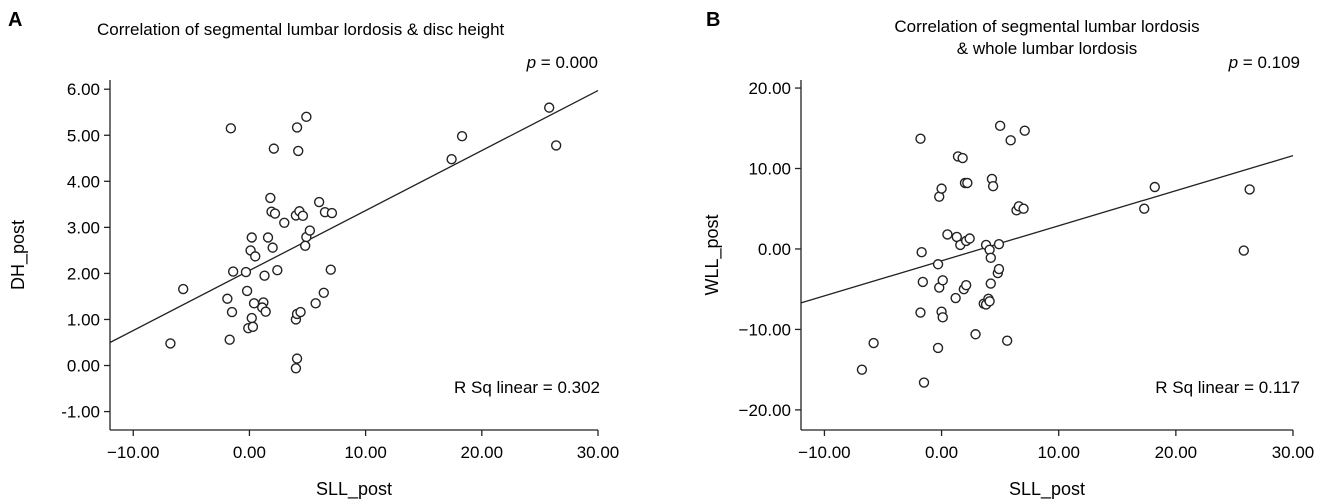 This screenshot has height=503, width=1332. I want to click on chart-b-y-tick-label: 20.00, so click(769, 88).